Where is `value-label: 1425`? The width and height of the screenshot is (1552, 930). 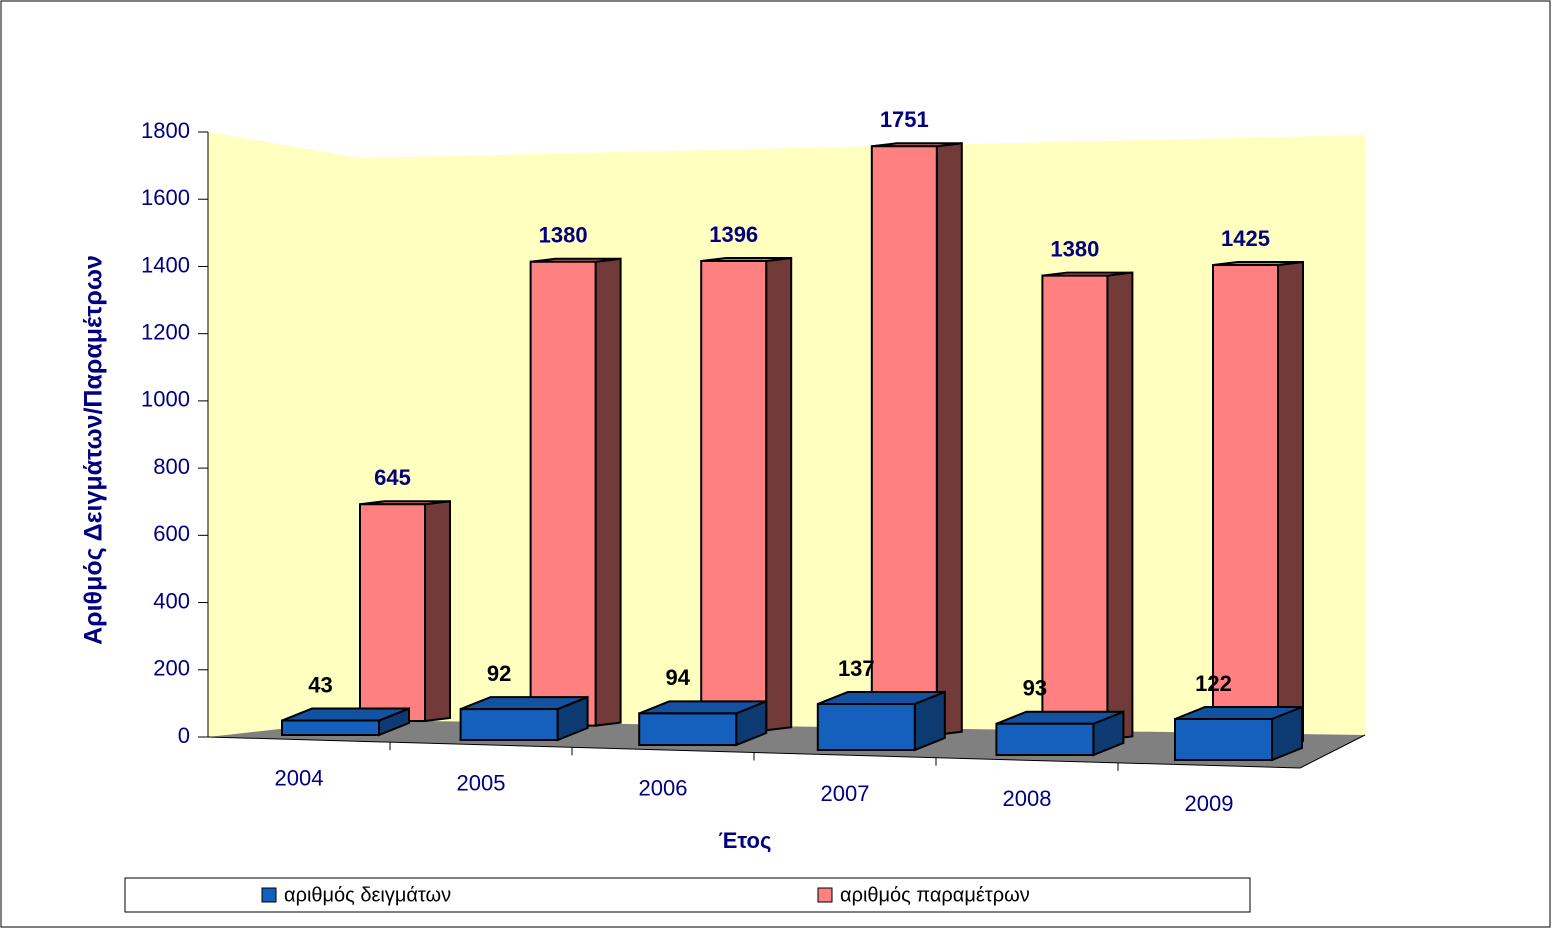 value-label: 1425 is located at coordinates (1245, 238).